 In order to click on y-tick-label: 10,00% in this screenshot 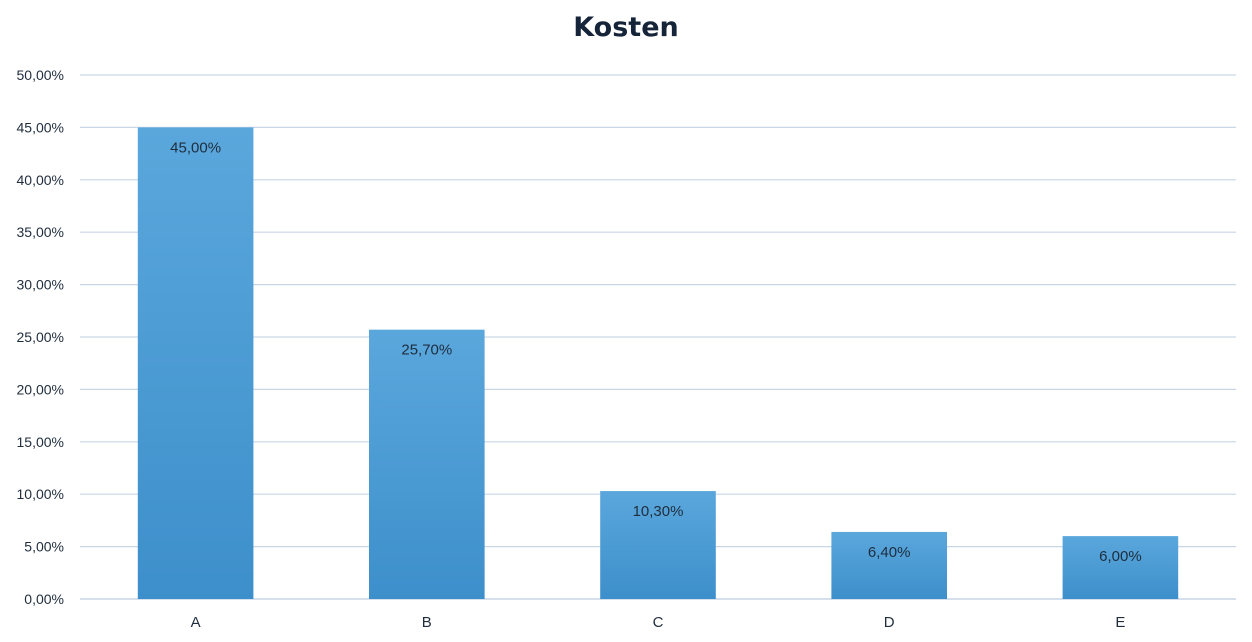, I will do `click(40, 494)`.